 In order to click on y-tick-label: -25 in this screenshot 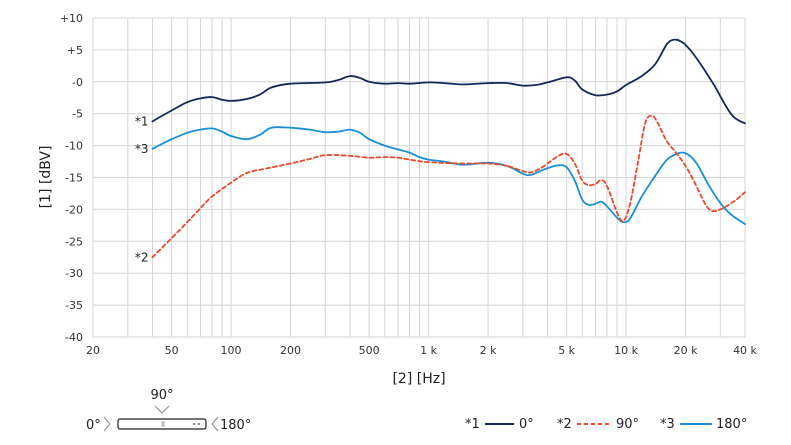, I will do `click(74, 241)`.